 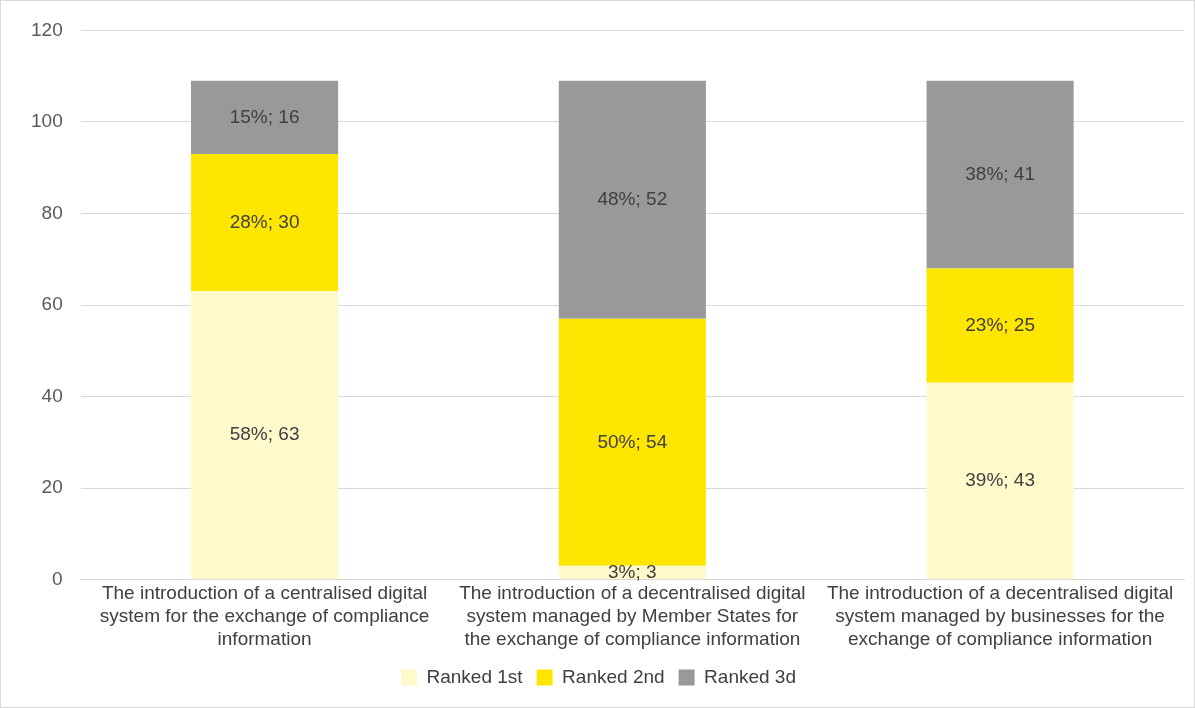 What do you see at coordinates (475, 676) in the screenshot?
I see `legend-label: Ranked 1st` at bounding box center [475, 676].